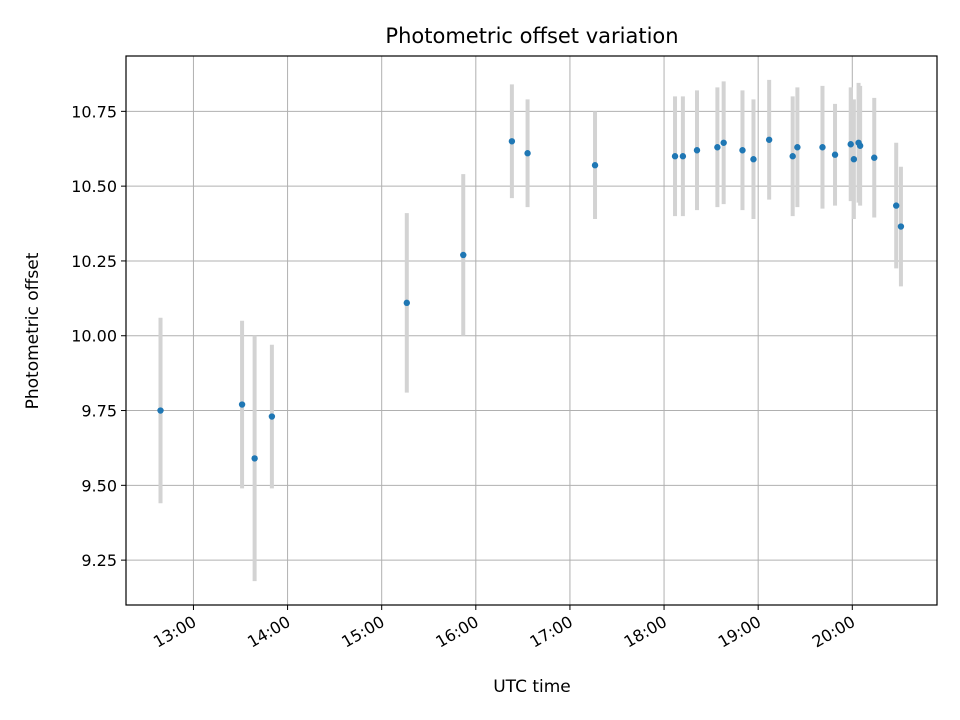 The image size is (960, 720). I want to click on y-tick-label: 9.25, so click(99, 560).